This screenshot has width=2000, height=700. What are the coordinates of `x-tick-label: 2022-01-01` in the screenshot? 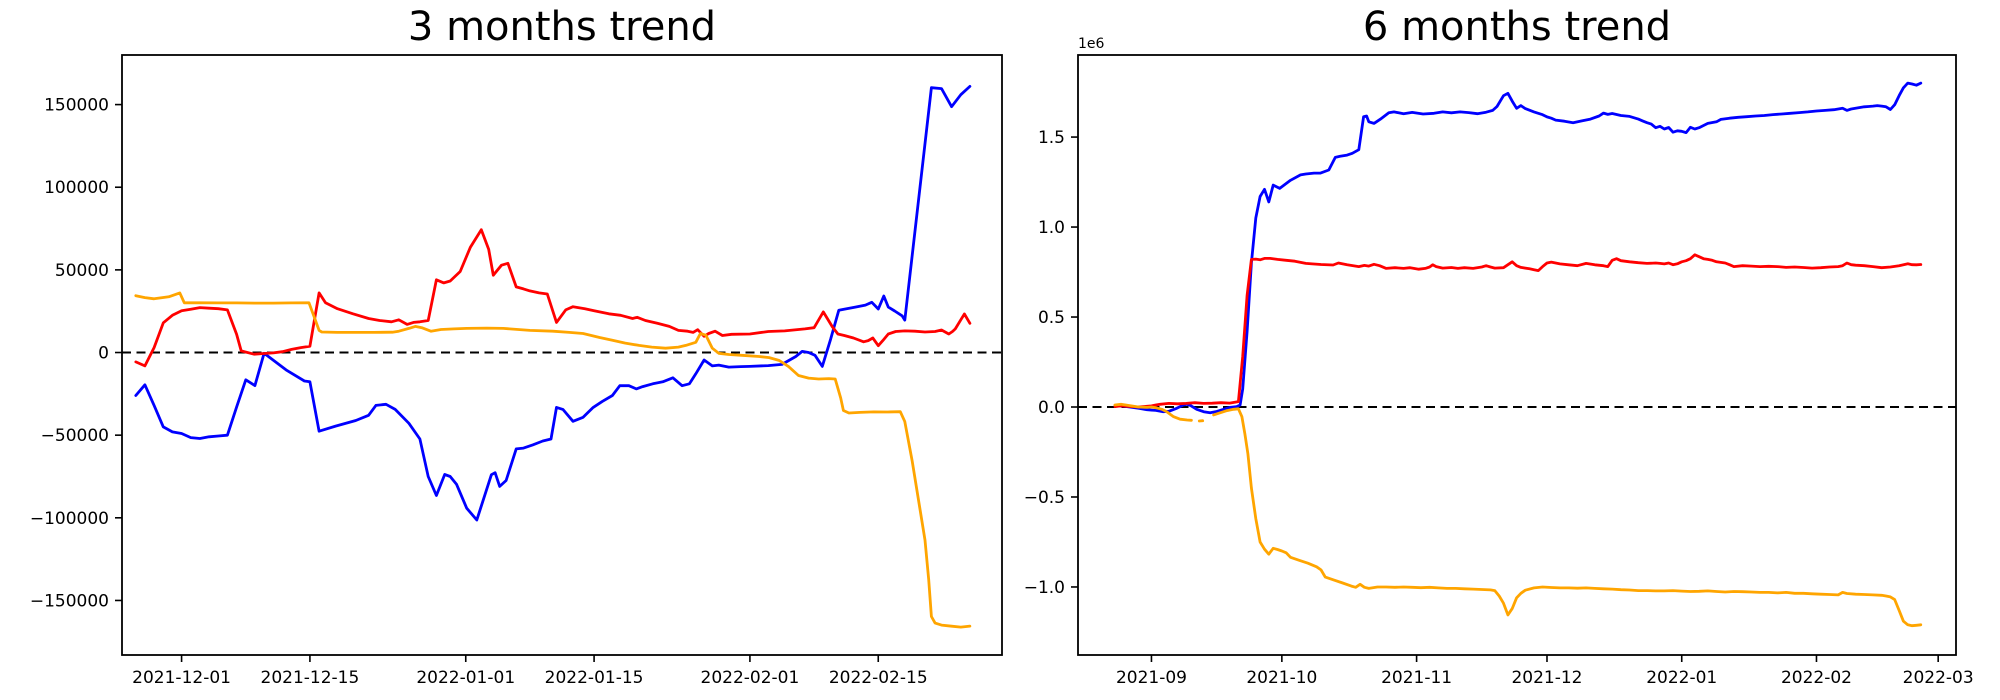 It's located at (465, 678).